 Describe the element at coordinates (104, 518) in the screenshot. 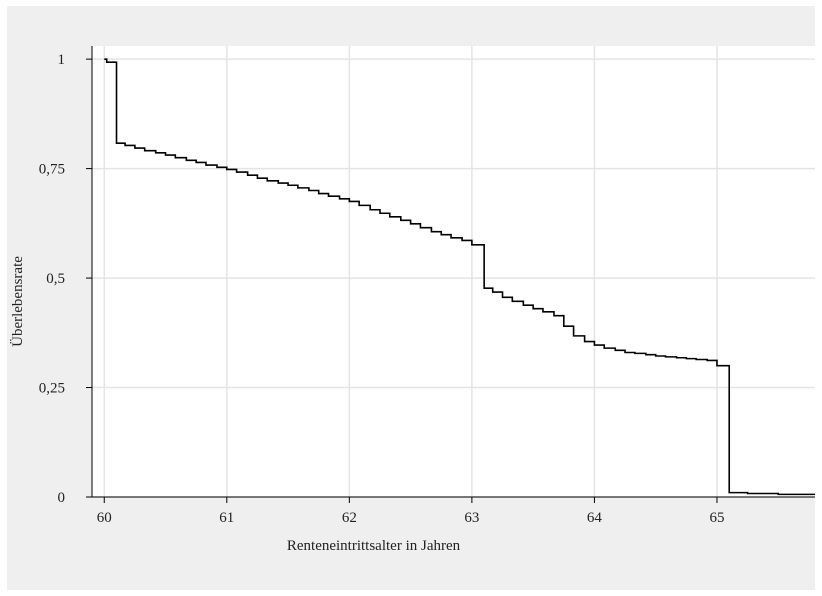

I see `x-tick-label-60: 60` at that location.